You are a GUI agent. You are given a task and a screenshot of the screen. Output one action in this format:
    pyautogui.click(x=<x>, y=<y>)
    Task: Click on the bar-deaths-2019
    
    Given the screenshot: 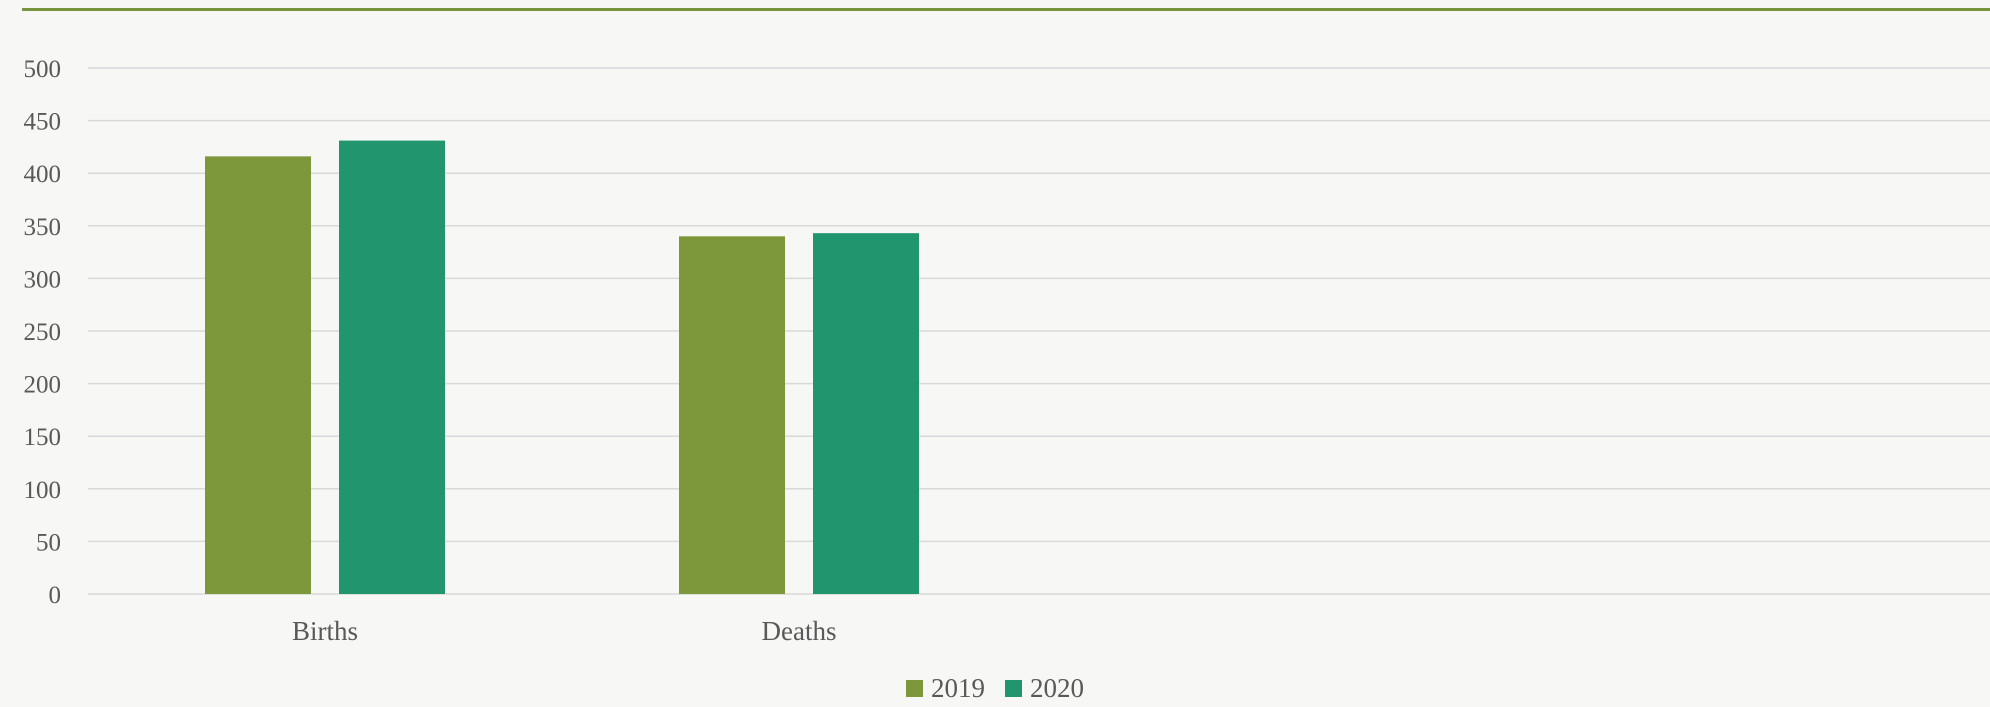 What is the action you would take?
    pyautogui.click(x=732, y=415)
    